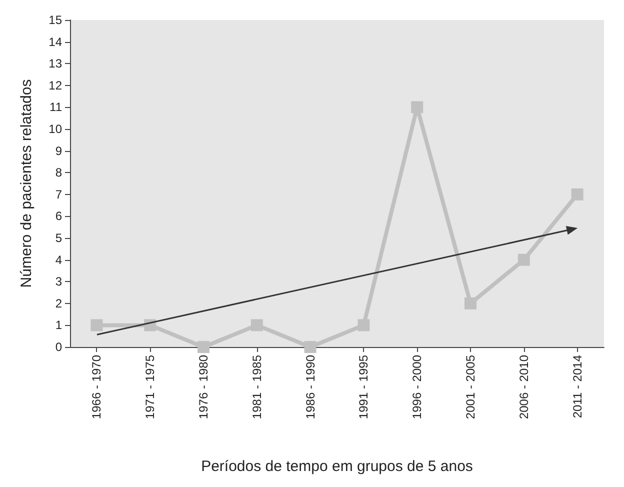 This screenshot has width=624, height=487. I want to click on y-tick-label: 14, so click(55, 41).